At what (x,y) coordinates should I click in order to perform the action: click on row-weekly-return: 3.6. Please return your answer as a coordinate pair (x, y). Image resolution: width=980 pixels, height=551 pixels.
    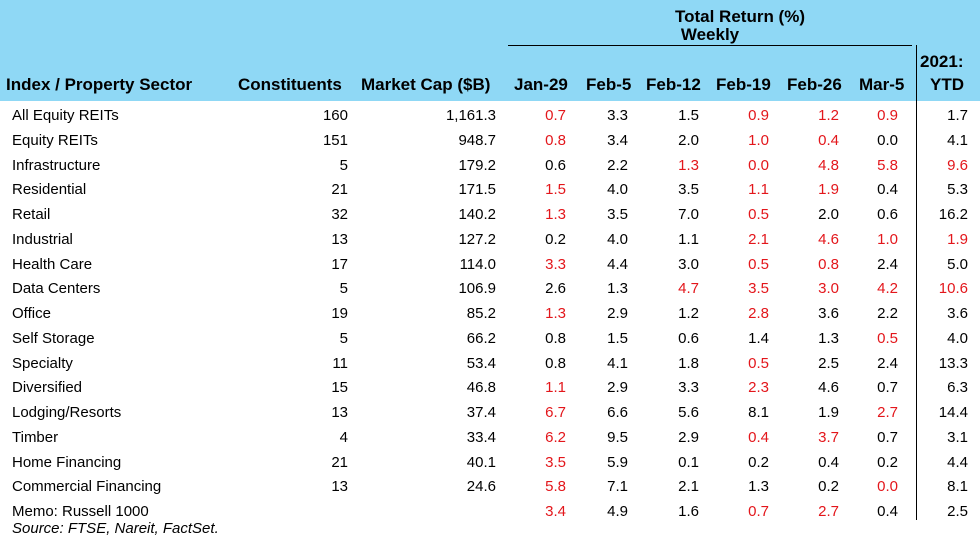
    Looking at the image, I should click on (828, 313).